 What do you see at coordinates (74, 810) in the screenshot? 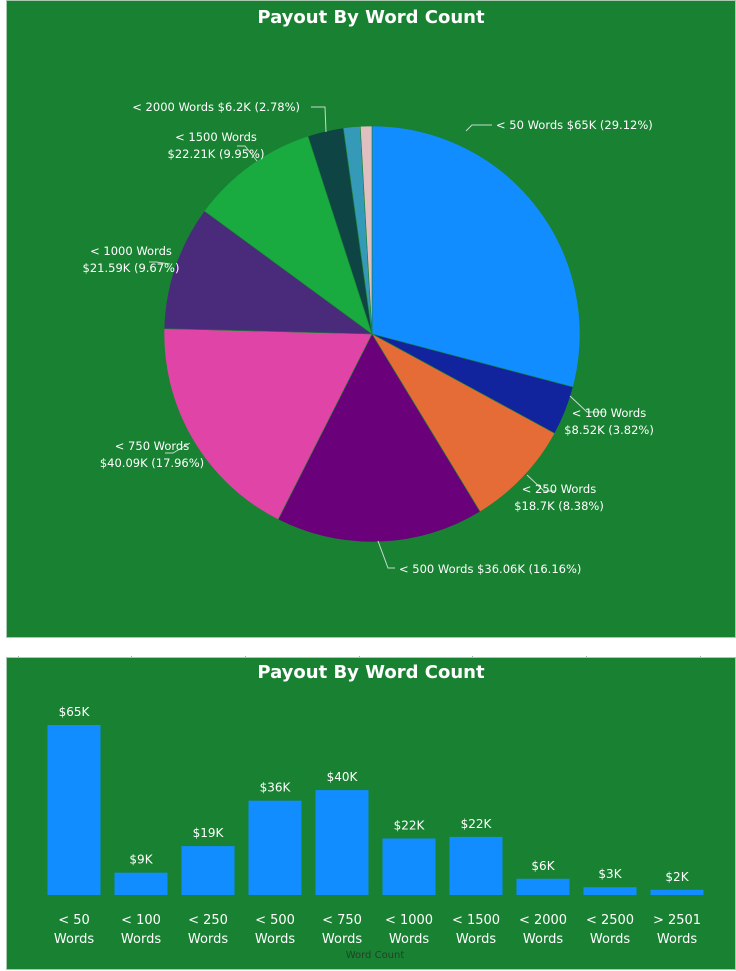
I see `bar-lt-50-words` at bounding box center [74, 810].